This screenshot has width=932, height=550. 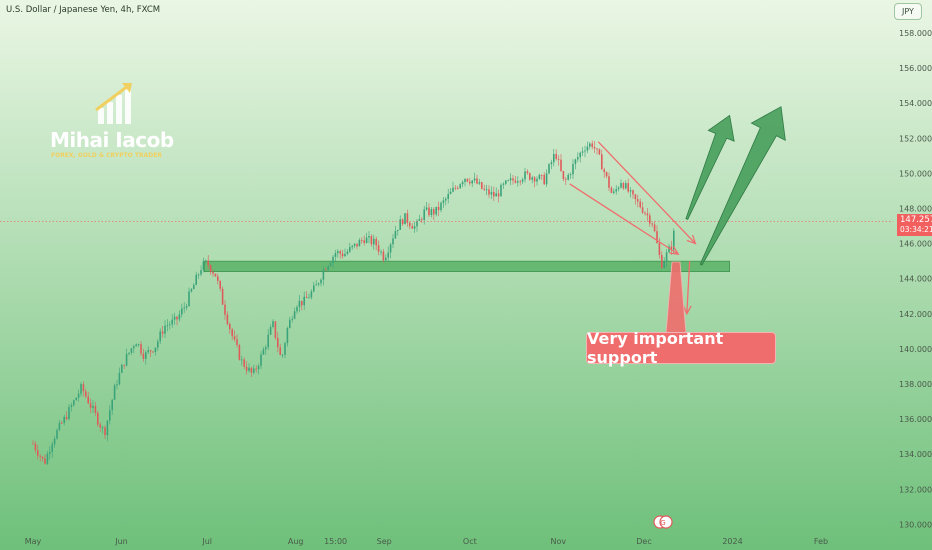 What do you see at coordinates (206, 541) in the screenshot?
I see `time-axis-tick: Jul` at bounding box center [206, 541].